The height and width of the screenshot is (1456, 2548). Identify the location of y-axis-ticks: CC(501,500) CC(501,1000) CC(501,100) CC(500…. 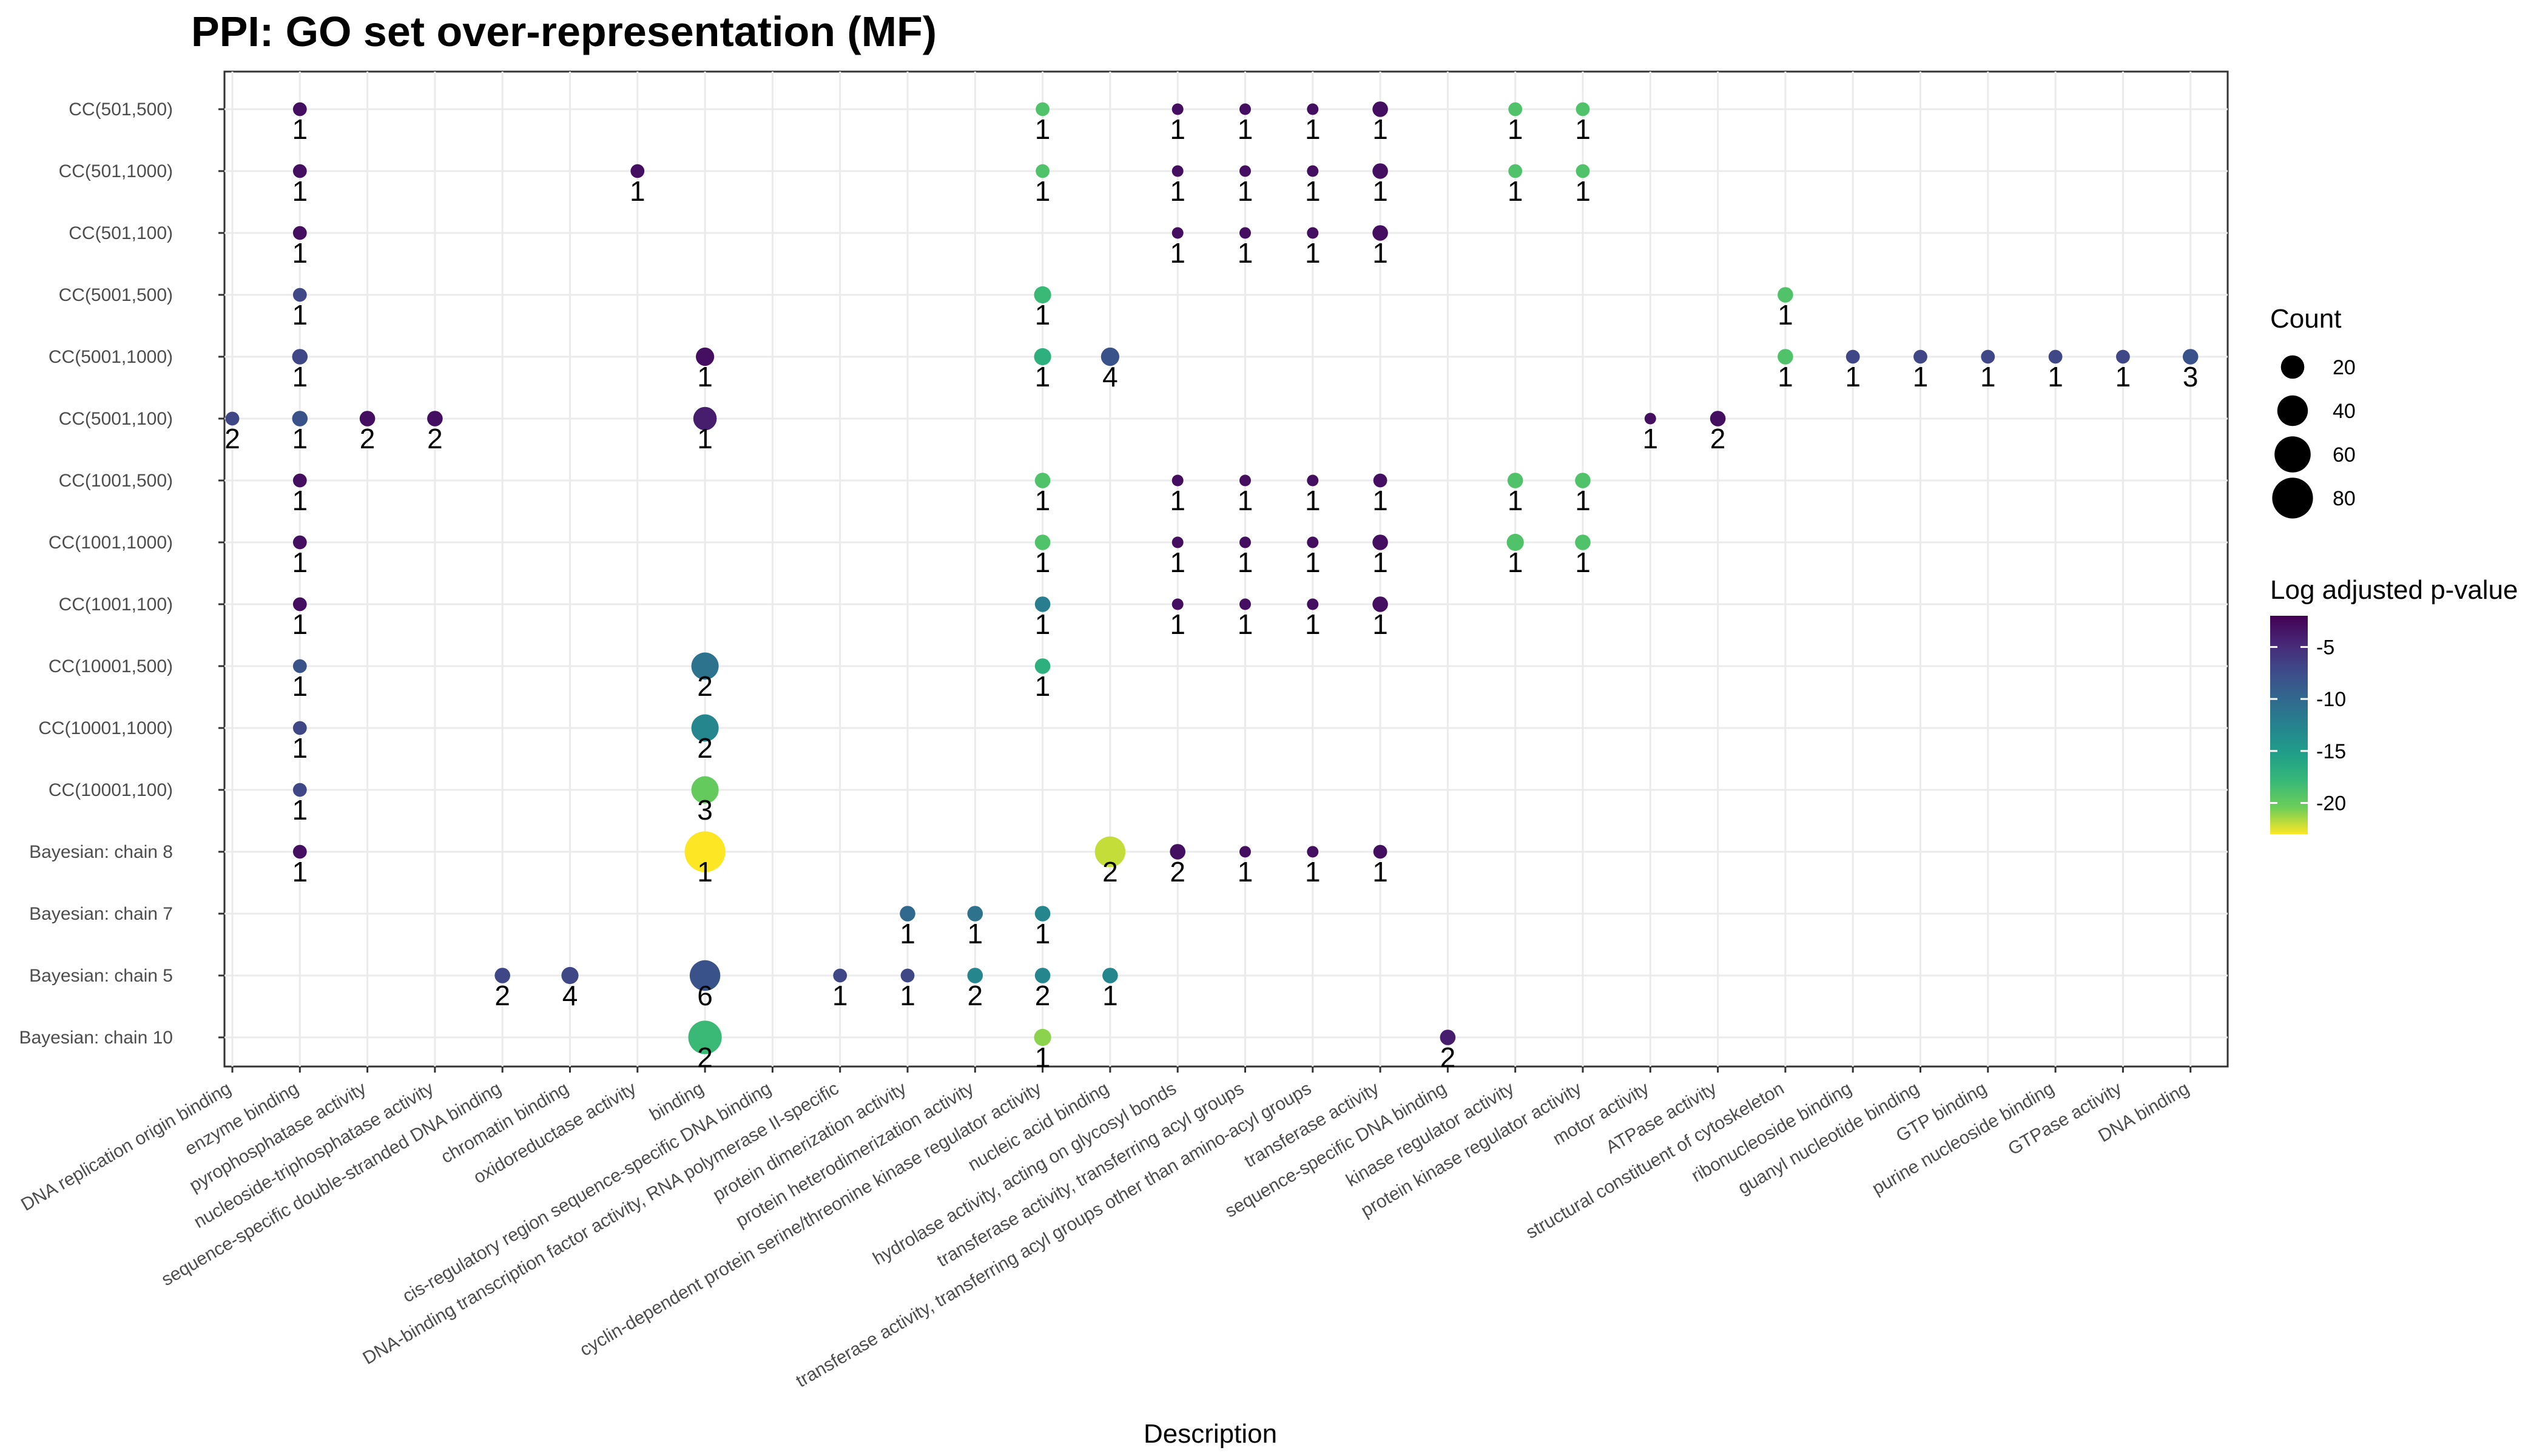
(121, 573).